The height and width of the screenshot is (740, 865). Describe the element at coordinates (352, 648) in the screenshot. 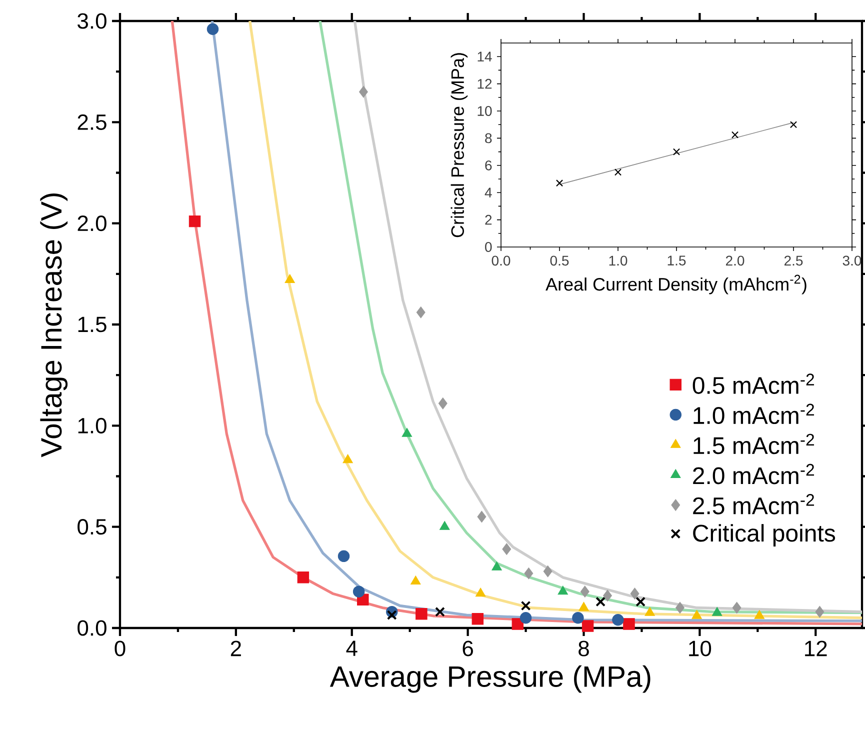

I see `x-tick-label: 4` at that location.